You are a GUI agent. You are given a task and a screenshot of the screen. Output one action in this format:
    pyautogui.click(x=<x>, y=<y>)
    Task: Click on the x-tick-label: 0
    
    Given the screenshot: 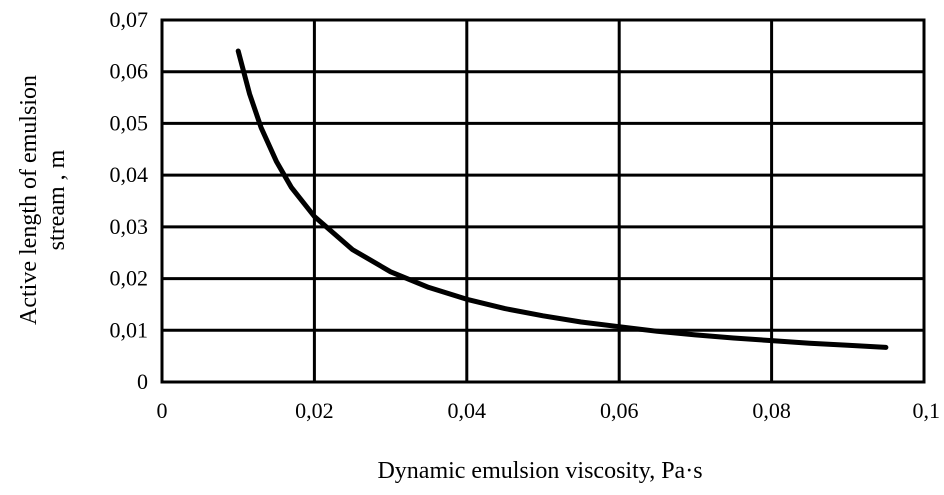 What is the action you would take?
    pyautogui.click(x=162, y=410)
    